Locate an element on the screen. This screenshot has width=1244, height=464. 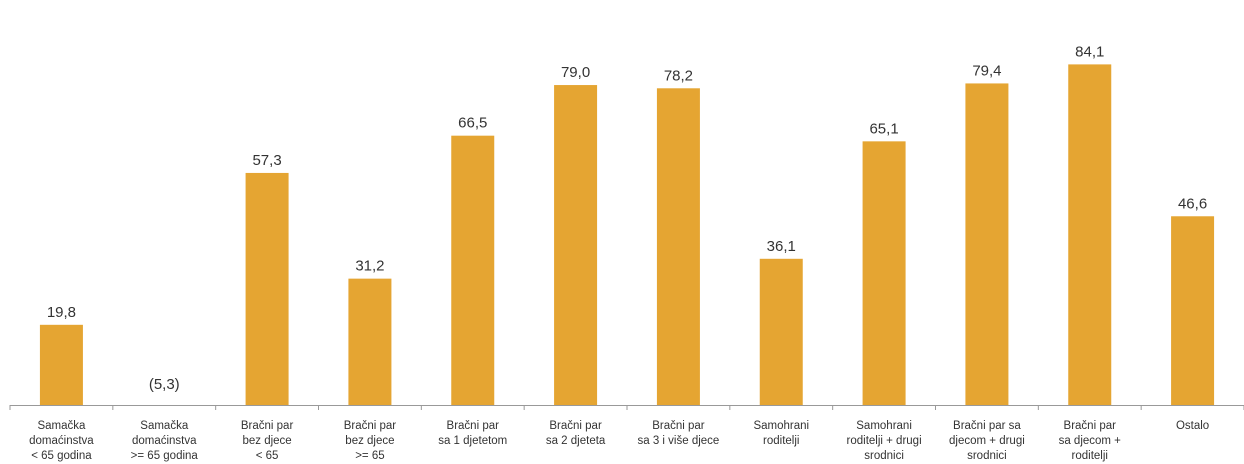
category-label: Bračni par sa 3 i više djece is located at coordinates (679, 433).